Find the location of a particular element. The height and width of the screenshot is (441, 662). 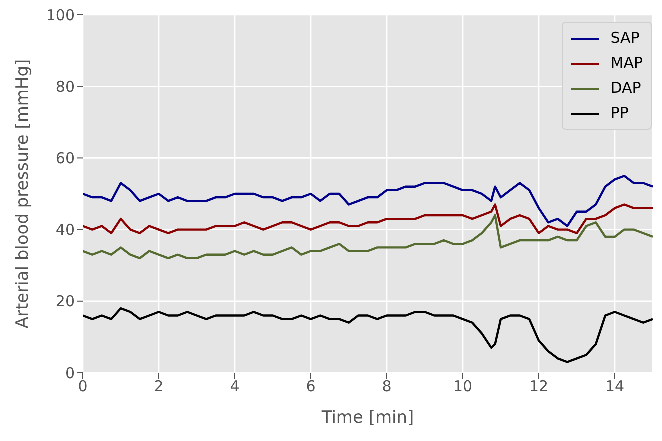

y-tick-label: 20 is located at coordinates (65, 301).